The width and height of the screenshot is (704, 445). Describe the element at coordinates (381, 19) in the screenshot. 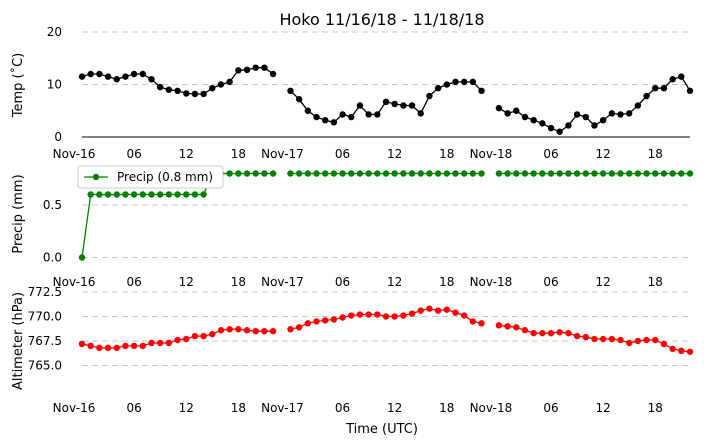

I see `chart-title: Hoko 11/16/18 - 11/18/18` at that location.